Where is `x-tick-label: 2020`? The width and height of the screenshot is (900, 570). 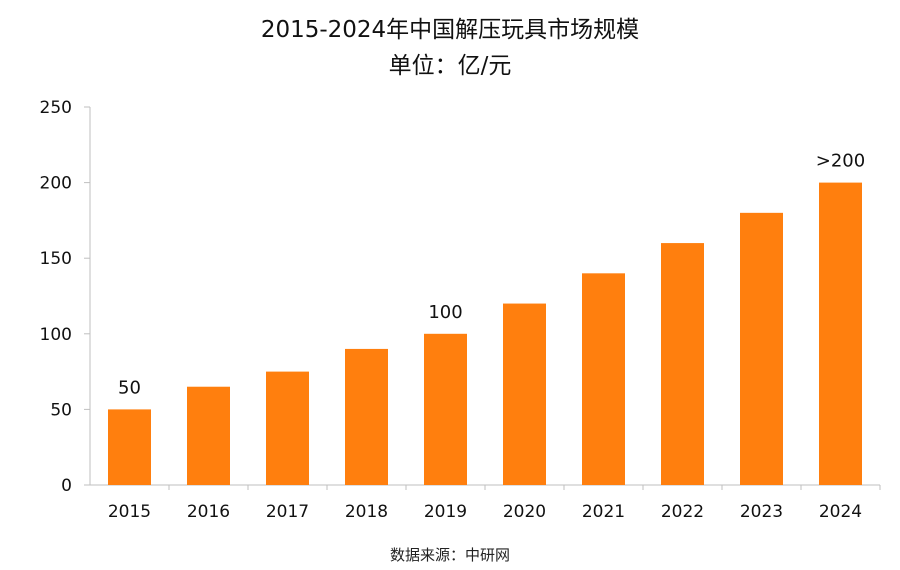
x-tick-label: 2020 is located at coordinates (524, 512).